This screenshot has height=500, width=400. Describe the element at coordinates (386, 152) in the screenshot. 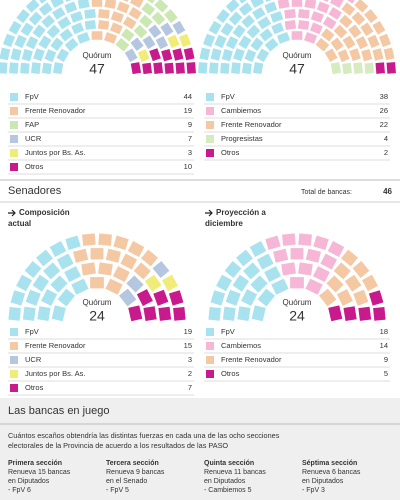

I see `legend-value: 2` at that location.